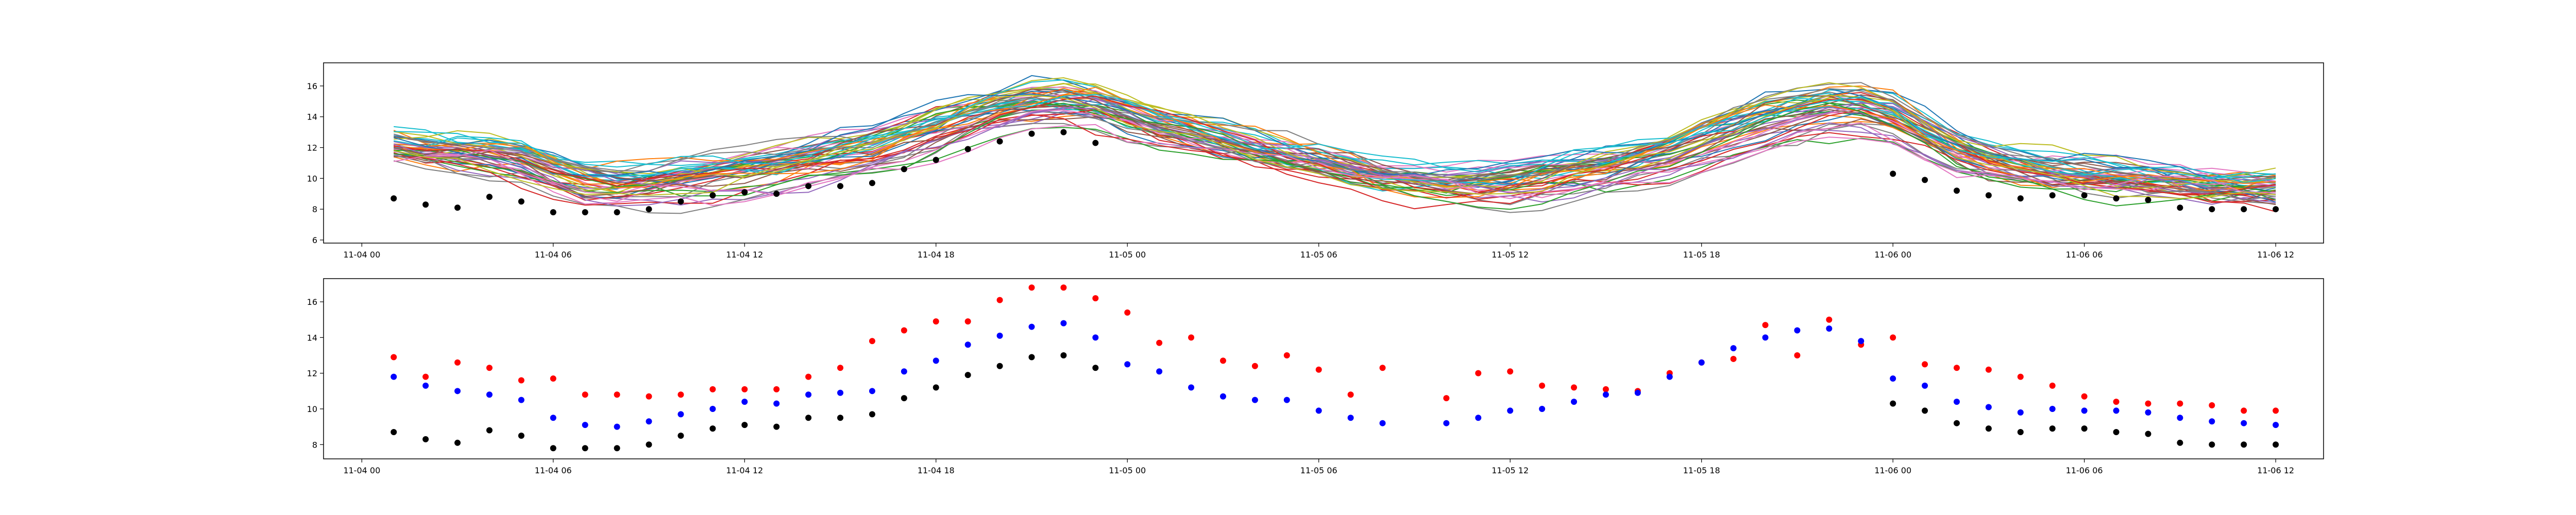 Image resolution: width=2576 pixels, height=515 pixels. What do you see at coordinates (553, 255) in the screenshot?
I see `x-tick-label: 11-04 06` at bounding box center [553, 255].